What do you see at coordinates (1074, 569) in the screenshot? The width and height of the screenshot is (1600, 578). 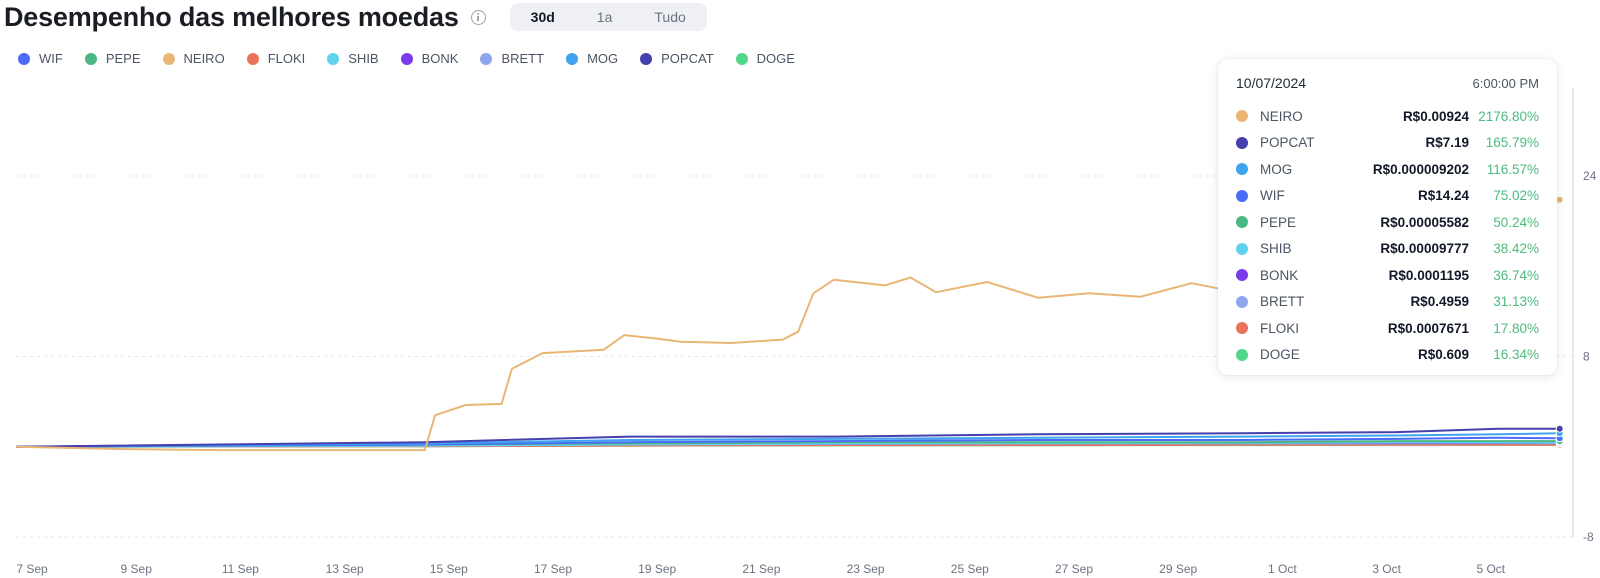 I see `x-tick-label: 27 Sep` at bounding box center [1074, 569].